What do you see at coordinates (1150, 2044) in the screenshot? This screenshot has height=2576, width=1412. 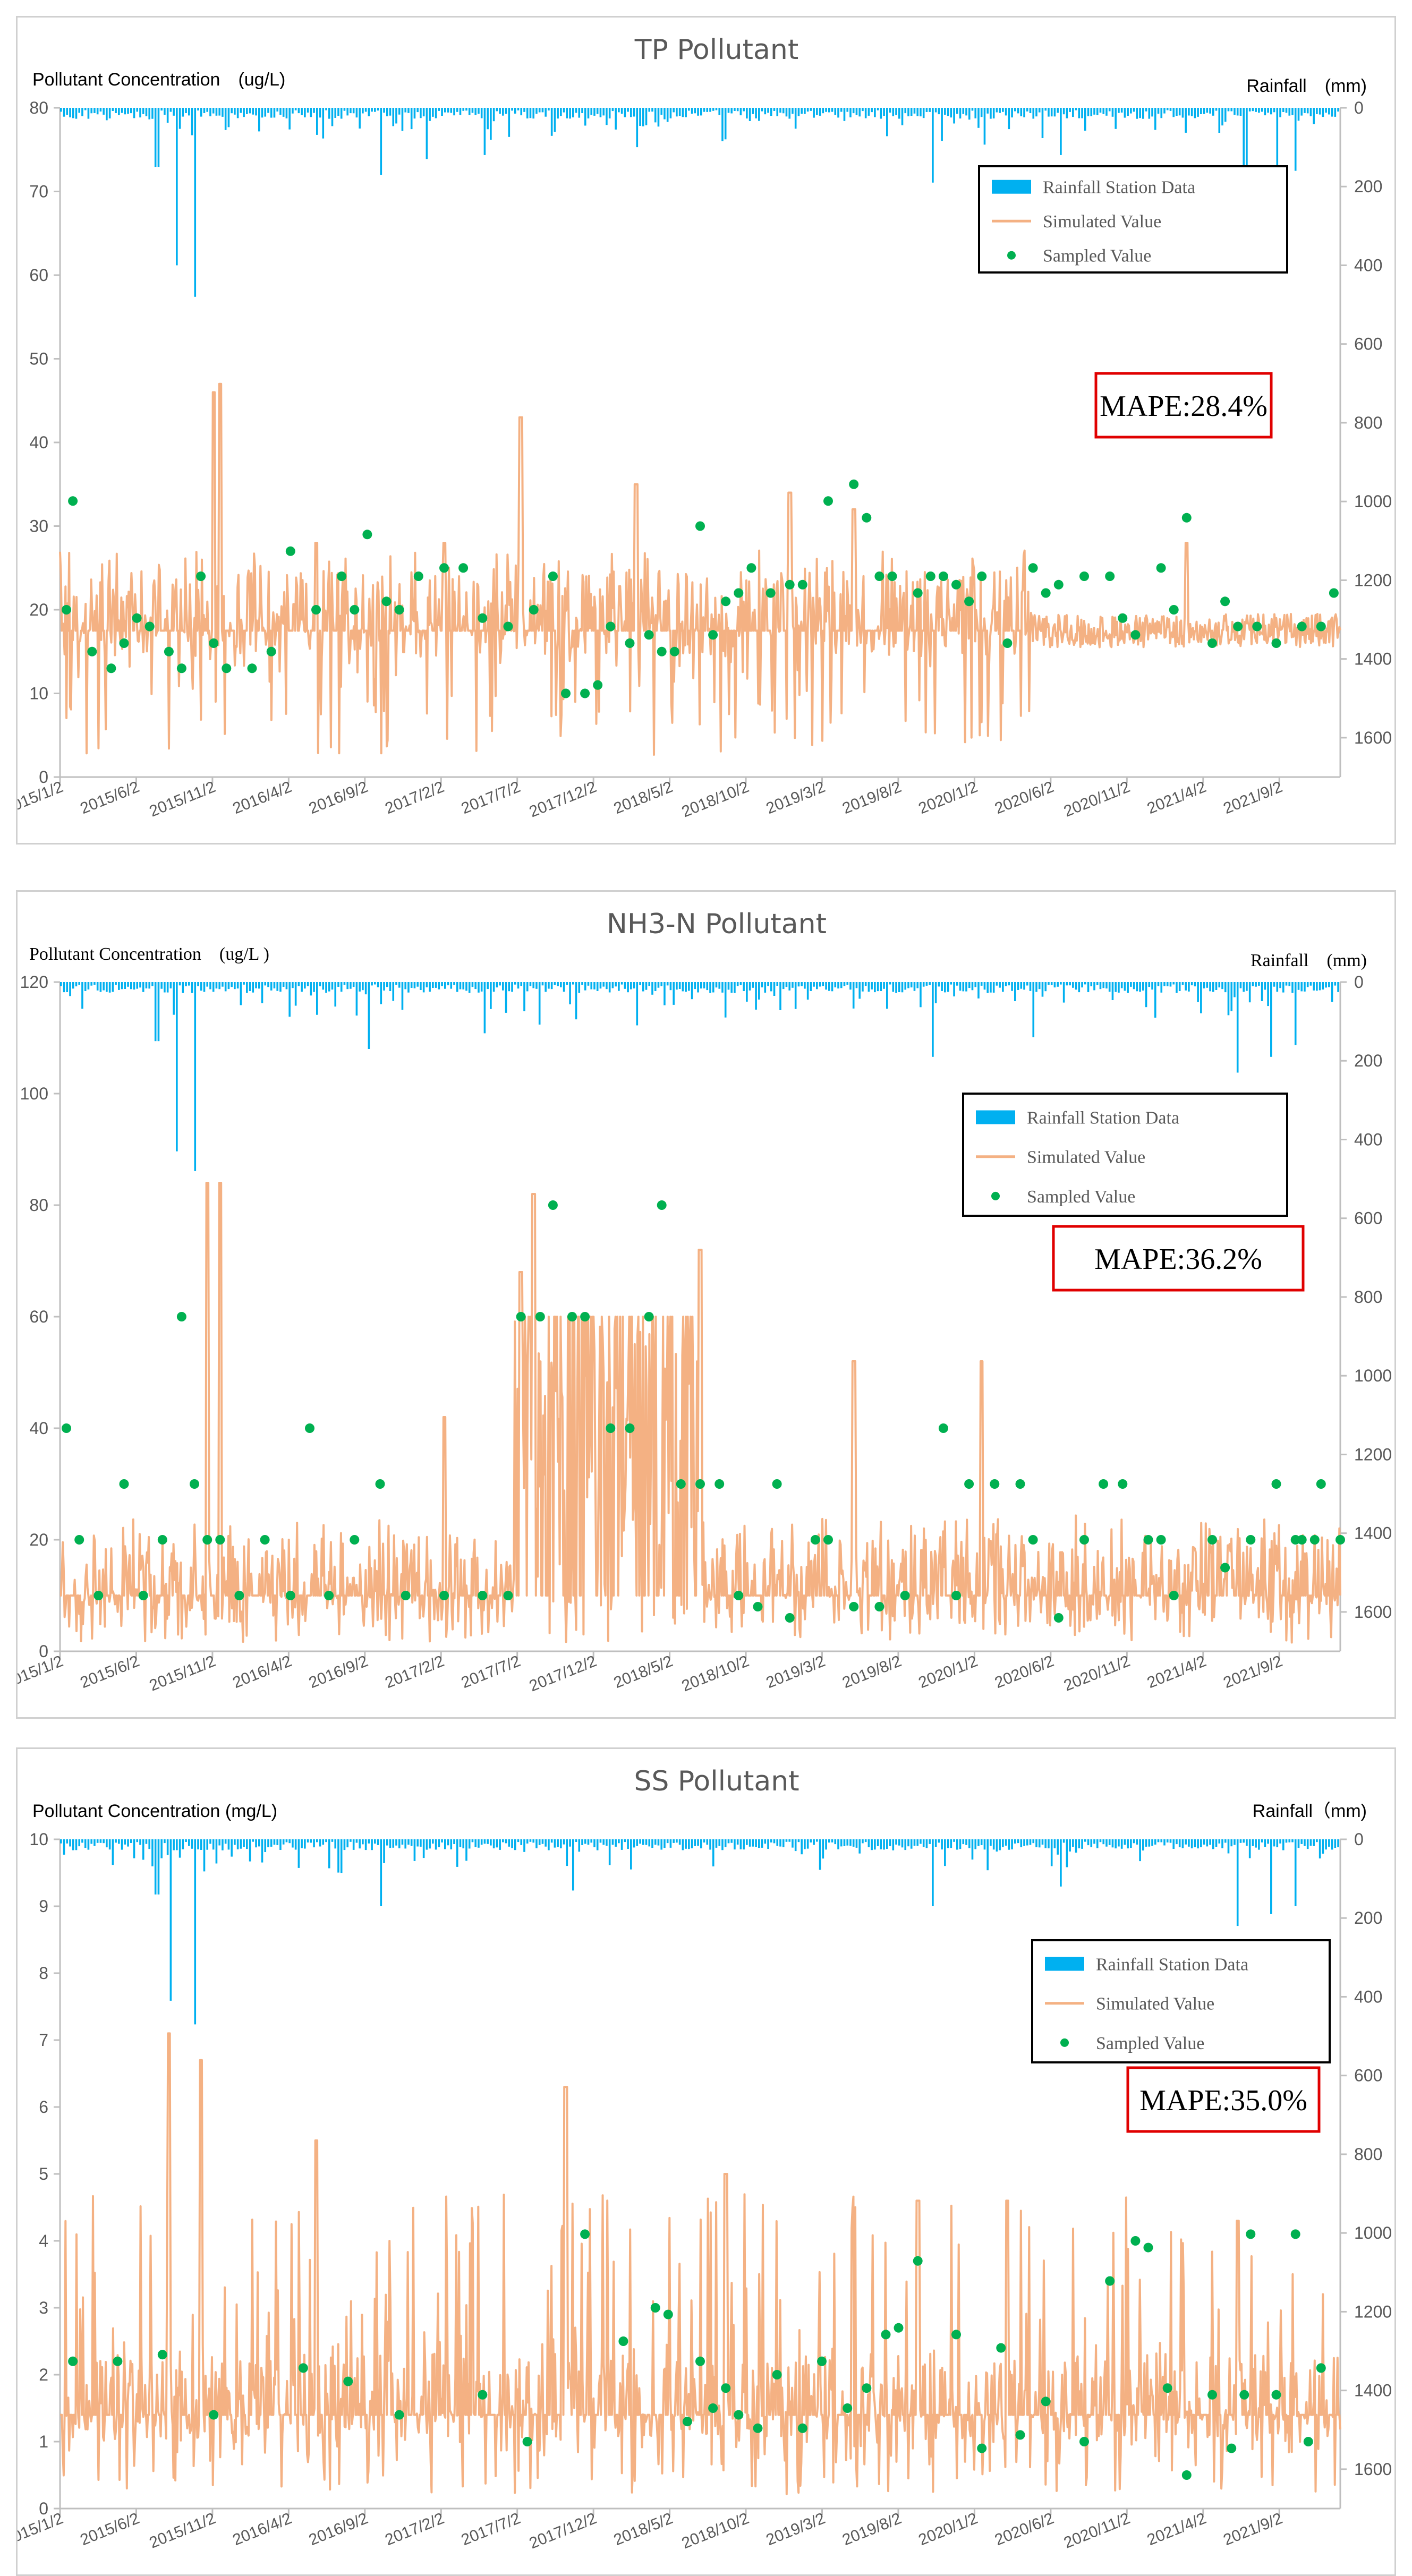 I see `legend-label: Sampled Value` at bounding box center [1150, 2044].